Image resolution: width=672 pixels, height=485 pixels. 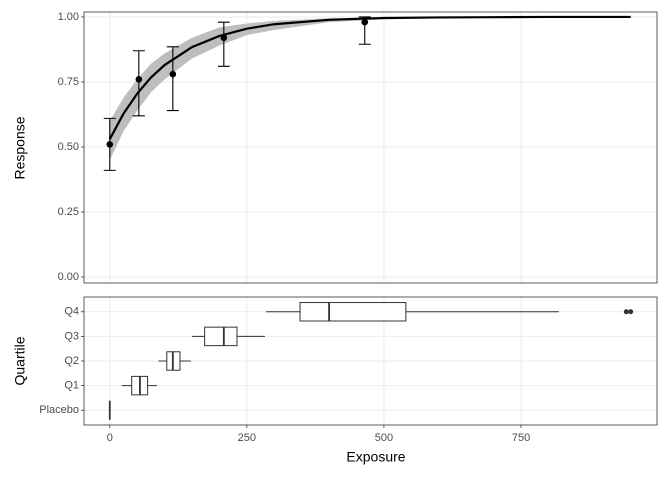 What do you see at coordinates (521, 438) in the screenshot?
I see `x-tick-label: 750` at bounding box center [521, 438].